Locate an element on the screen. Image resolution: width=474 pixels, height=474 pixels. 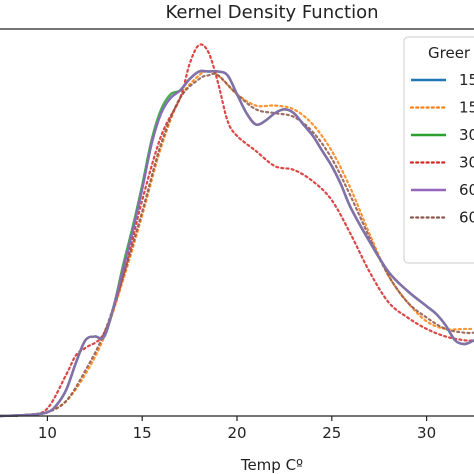
legend-title: Greer is located at coordinates (449, 53).